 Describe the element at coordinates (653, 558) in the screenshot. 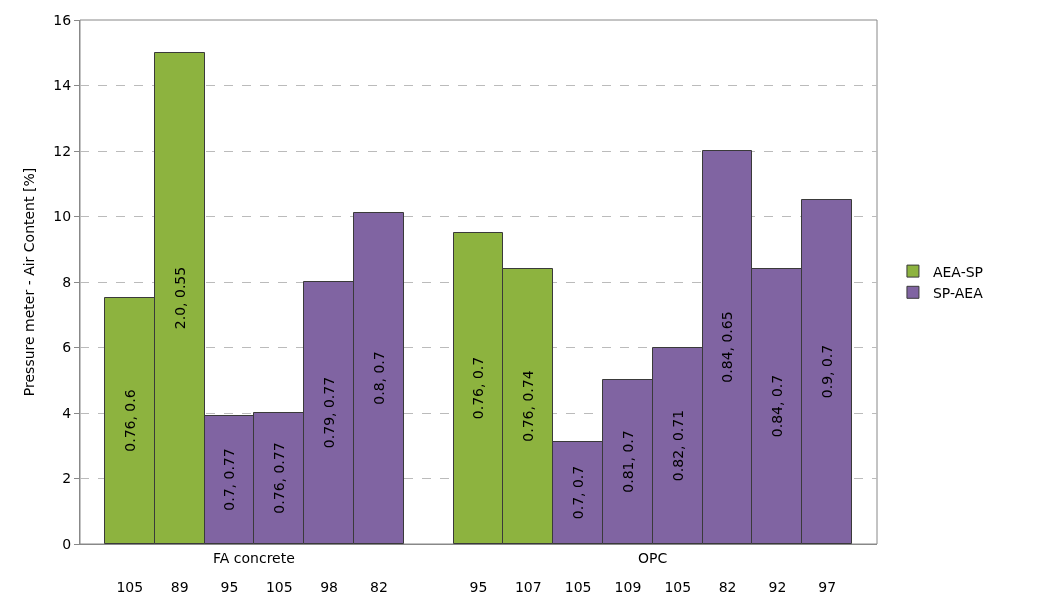

I see `text: OPC` at that location.